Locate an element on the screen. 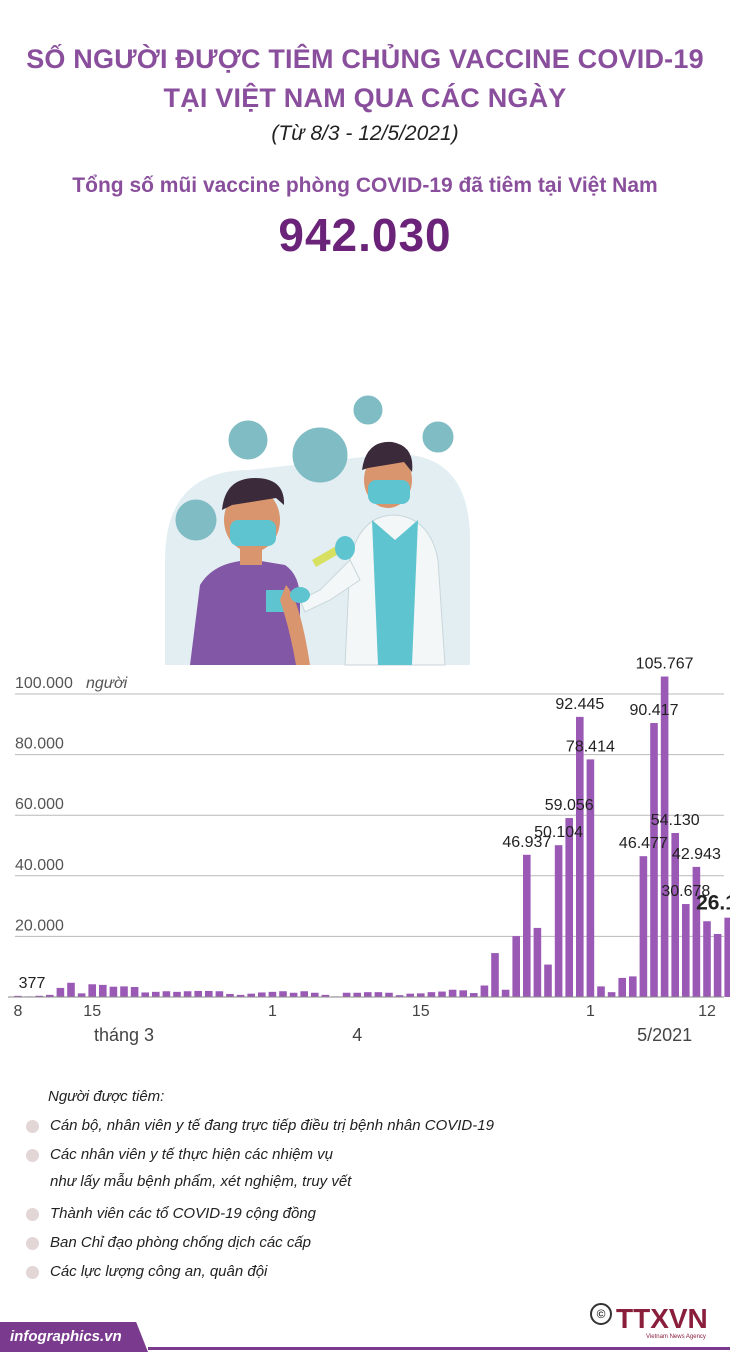 This screenshot has height=1352, width=730. data-label: 30.678 is located at coordinates (685, 891).